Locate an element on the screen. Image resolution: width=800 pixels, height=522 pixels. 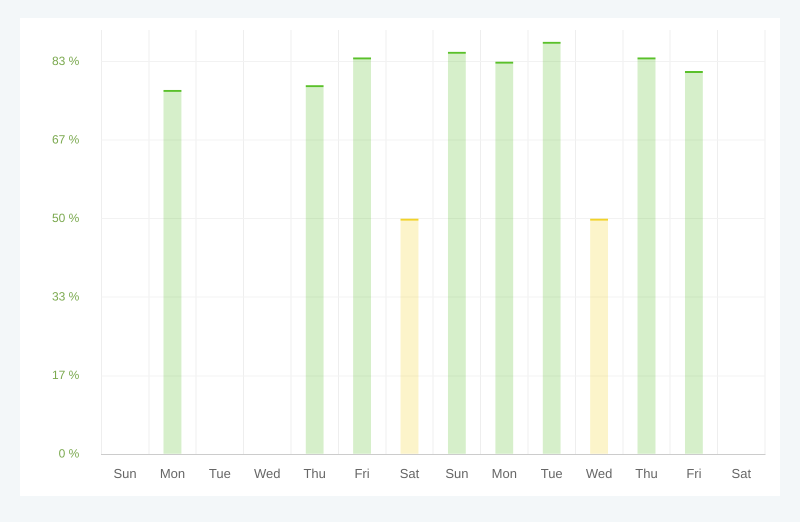
y-tick-label: 17 % is located at coordinates (66, 375).